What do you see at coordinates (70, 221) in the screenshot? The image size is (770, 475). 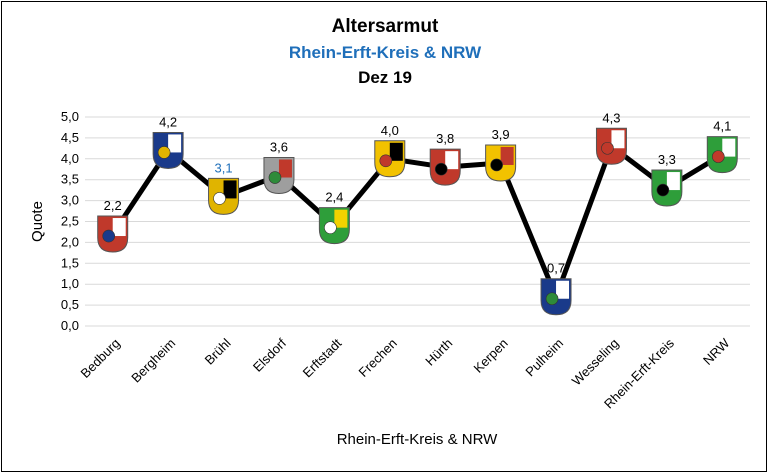 I see `y-tick-label: 2,5` at bounding box center [70, 221].